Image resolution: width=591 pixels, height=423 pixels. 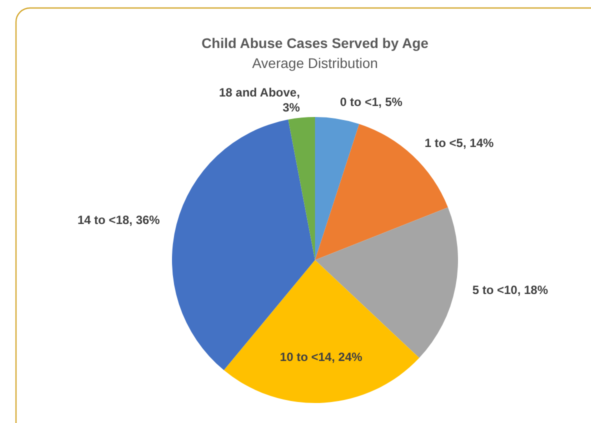 I want to click on slice-label: 14 to <18, 36%, so click(x=118, y=220).